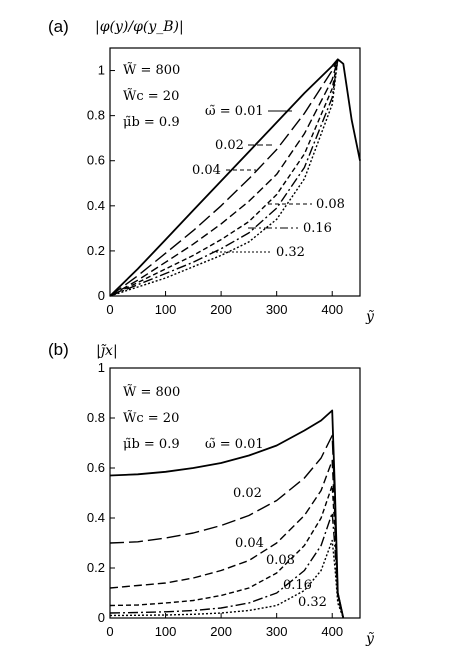 Image resolution: width=462 pixels, height=654 pixels. I want to click on panel-b-y-tick-label: 0.2, so click(96, 567).